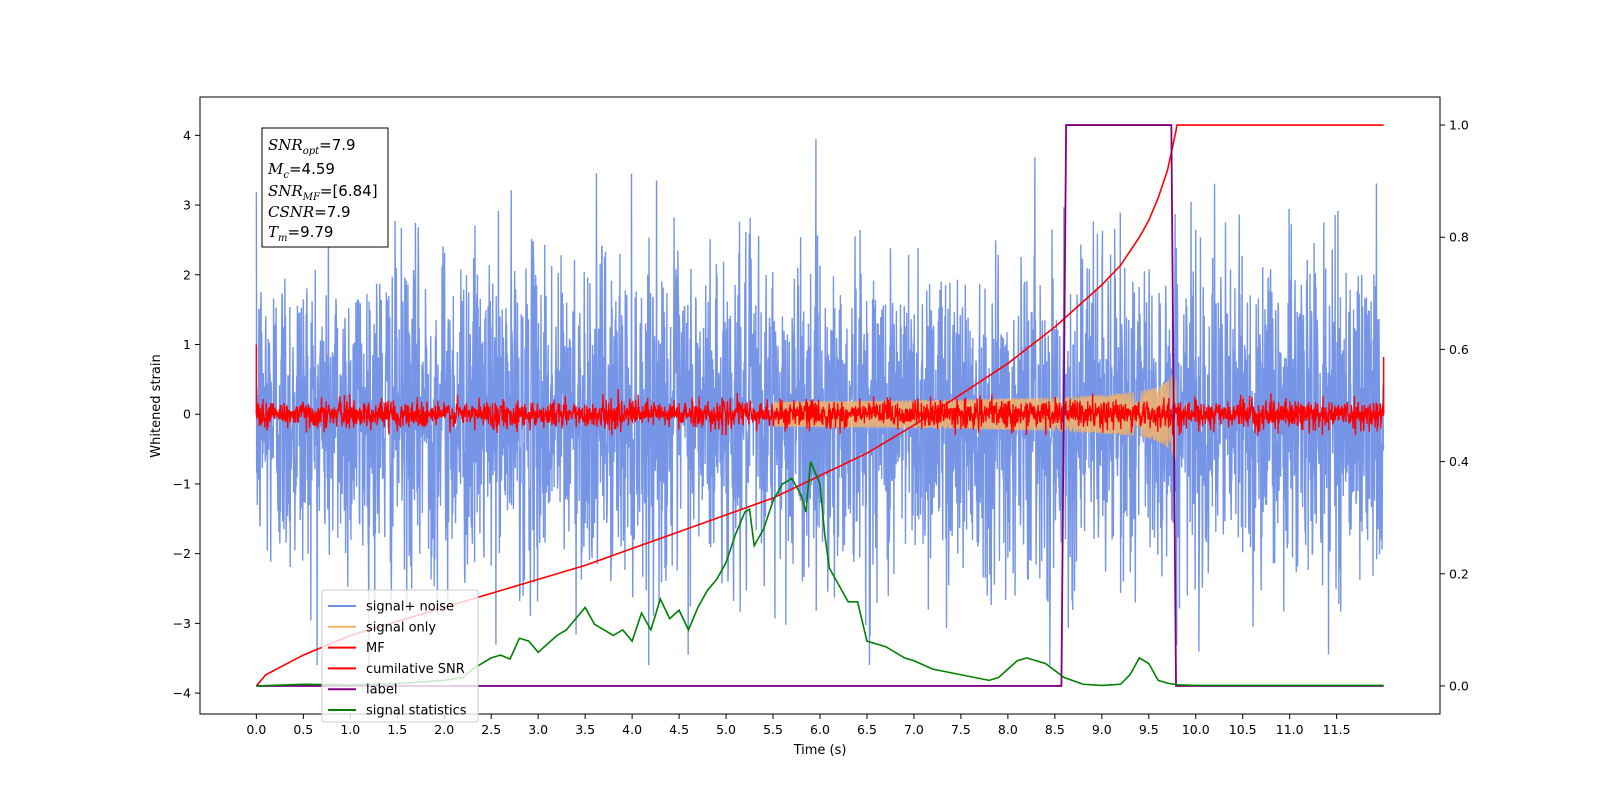  Describe the element at coordinates (182, 623) in the screenshot. I see `y-tick-label-left: −3` at that location.